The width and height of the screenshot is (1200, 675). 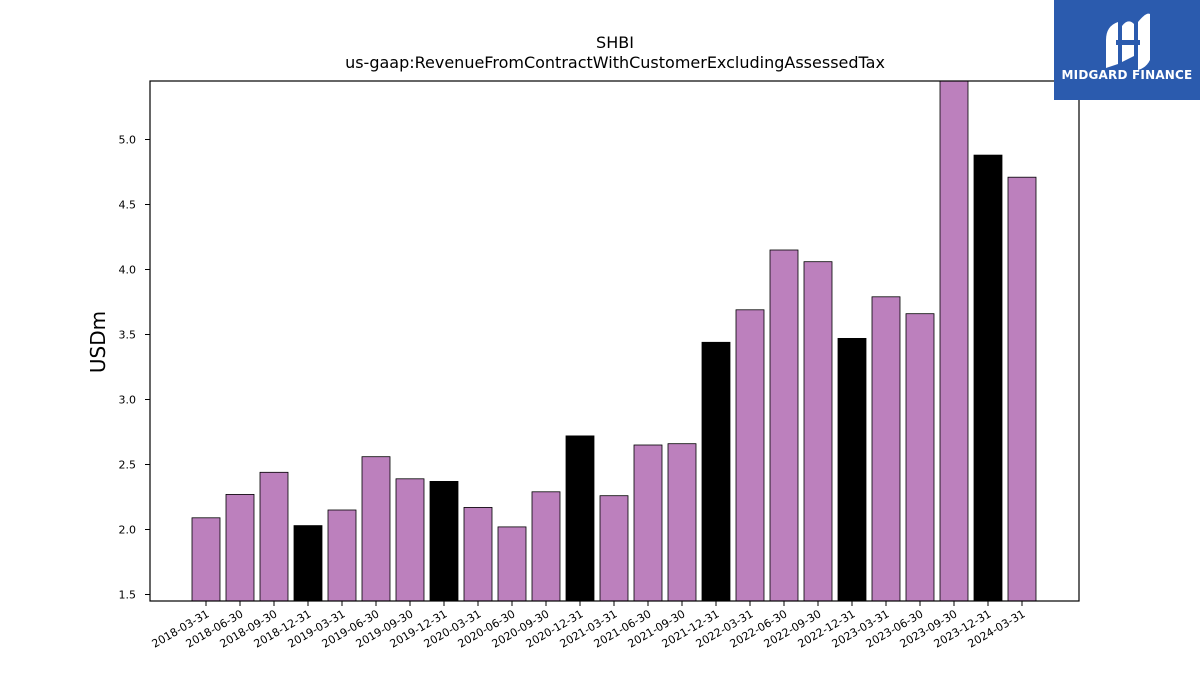 I want to click on logo-text: MIDGARD FINANCE, so click(x=1127, y=75).